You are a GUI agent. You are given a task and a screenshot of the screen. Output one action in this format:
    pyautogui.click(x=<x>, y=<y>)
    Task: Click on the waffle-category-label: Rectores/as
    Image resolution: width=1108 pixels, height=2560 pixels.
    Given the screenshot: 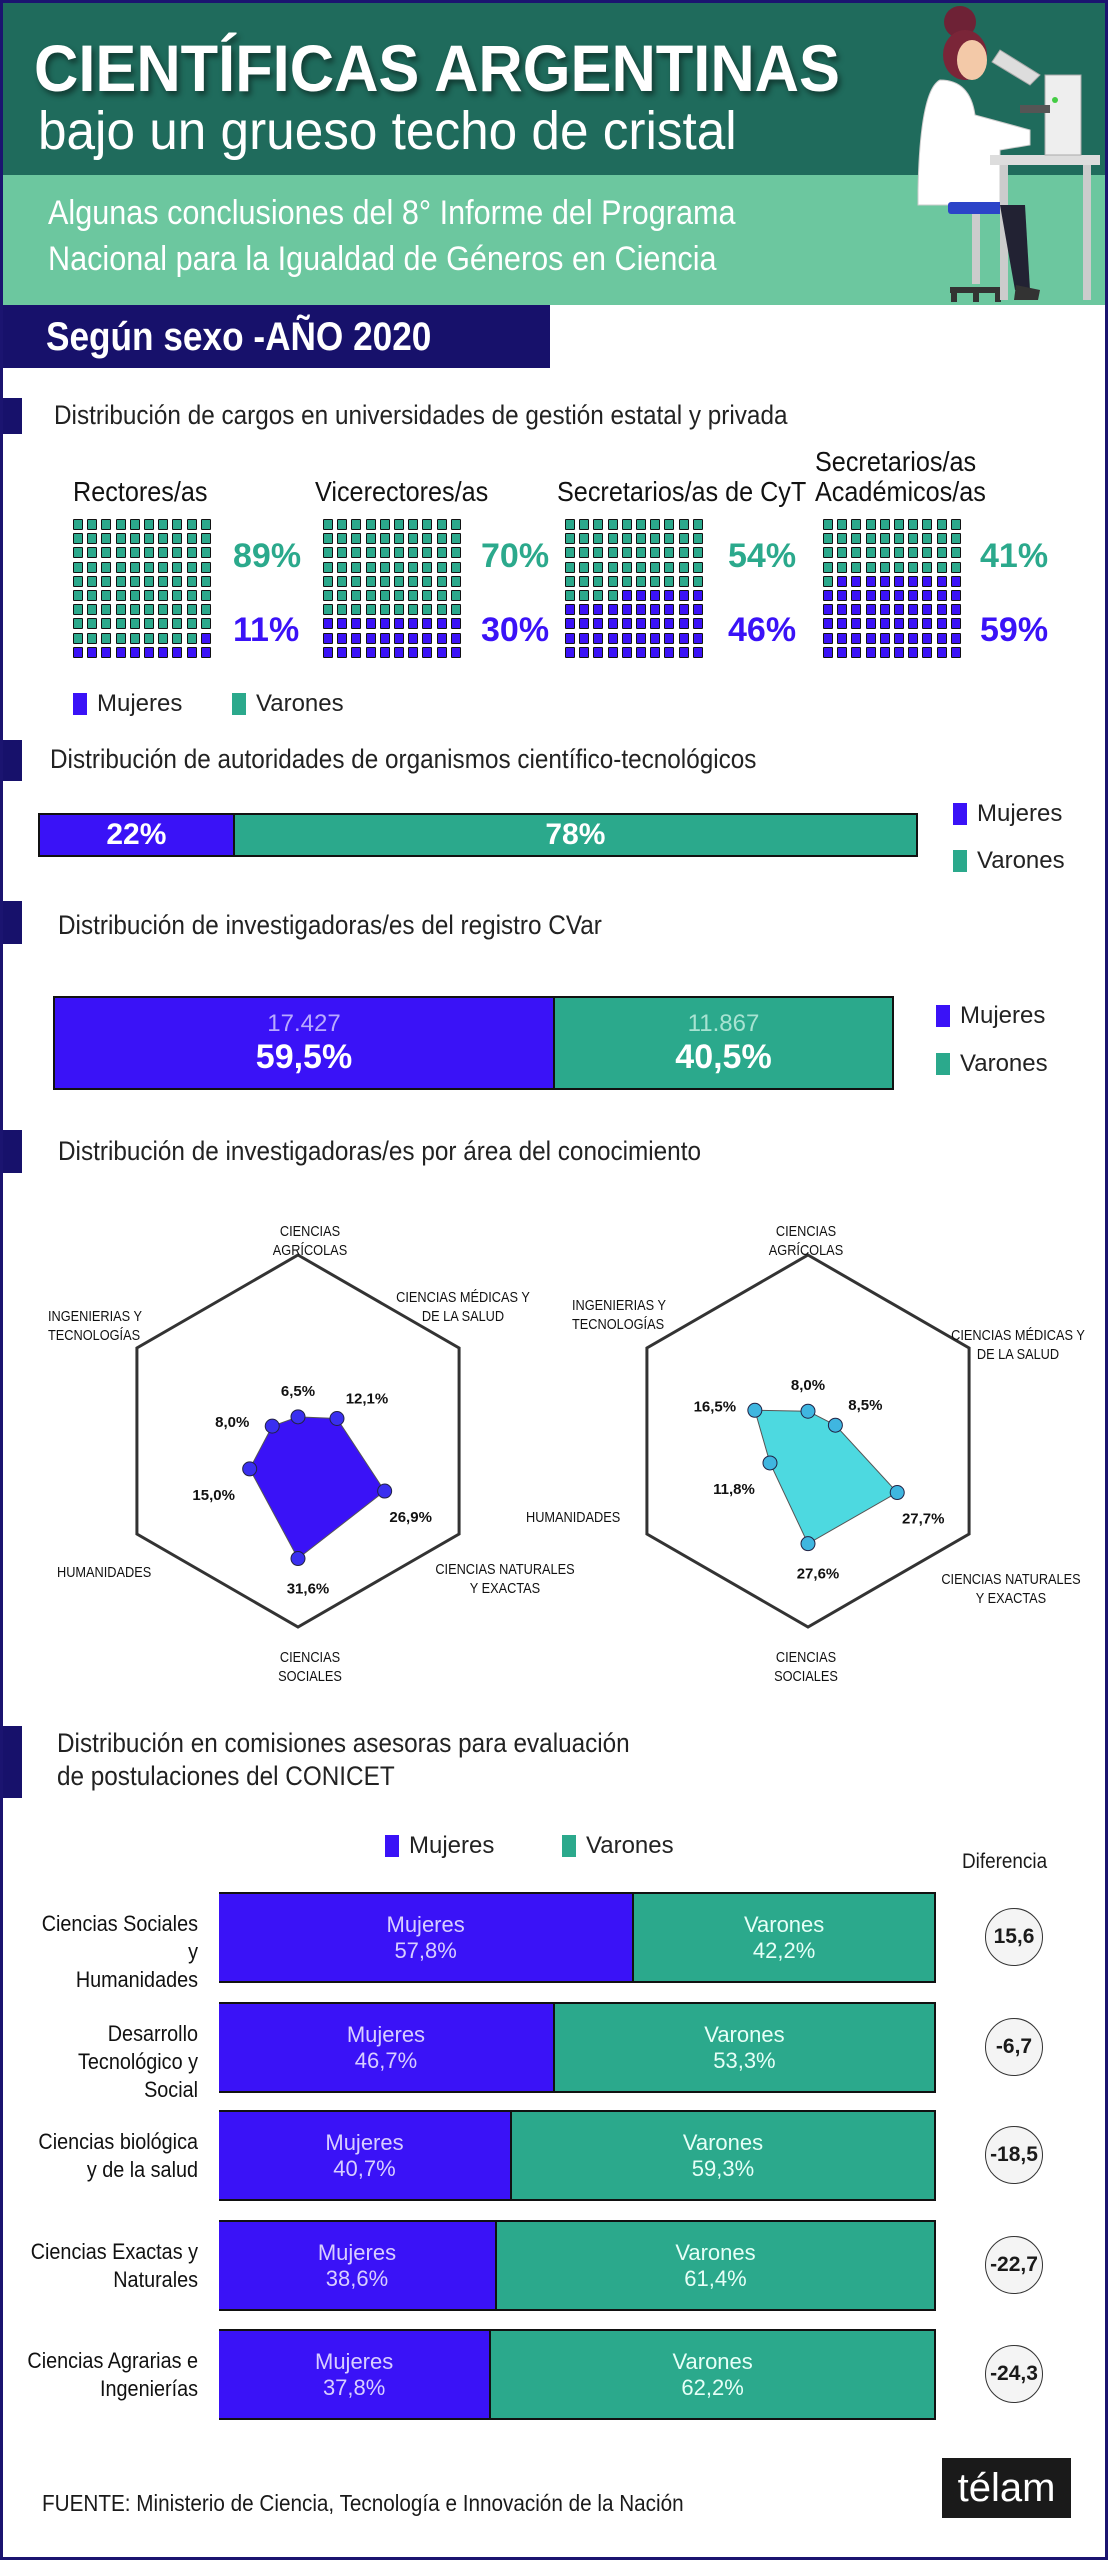 What is the action you would take?
    pyautogui.click(x=140, y=491)
    